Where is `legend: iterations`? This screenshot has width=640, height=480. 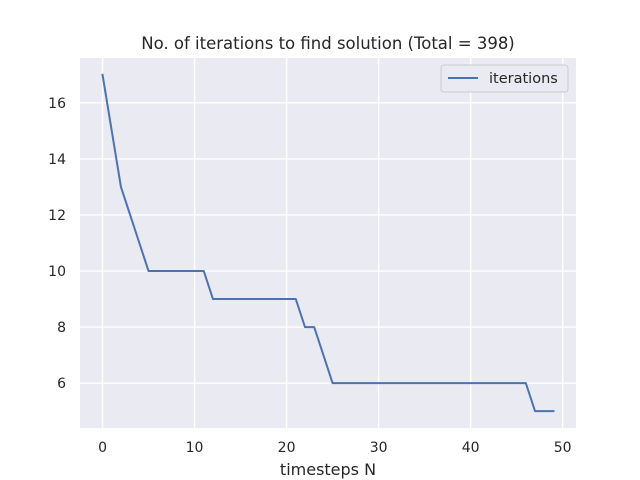
legend: iterations is located at coordinates (504, 78).